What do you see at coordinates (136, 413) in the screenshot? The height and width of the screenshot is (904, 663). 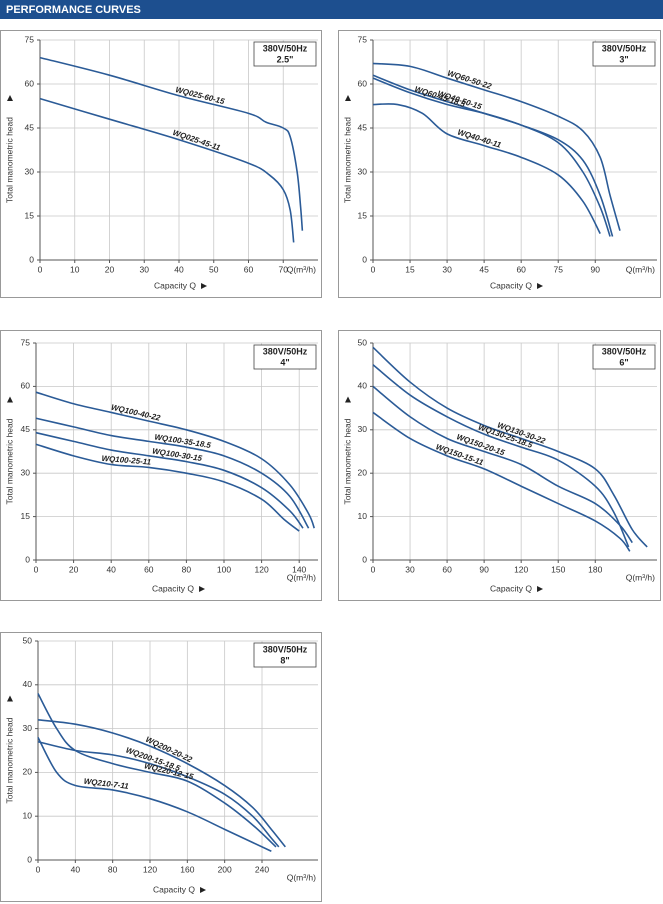 I see `curve-label: WQ100-40-22` at bounding box center [136, 413].